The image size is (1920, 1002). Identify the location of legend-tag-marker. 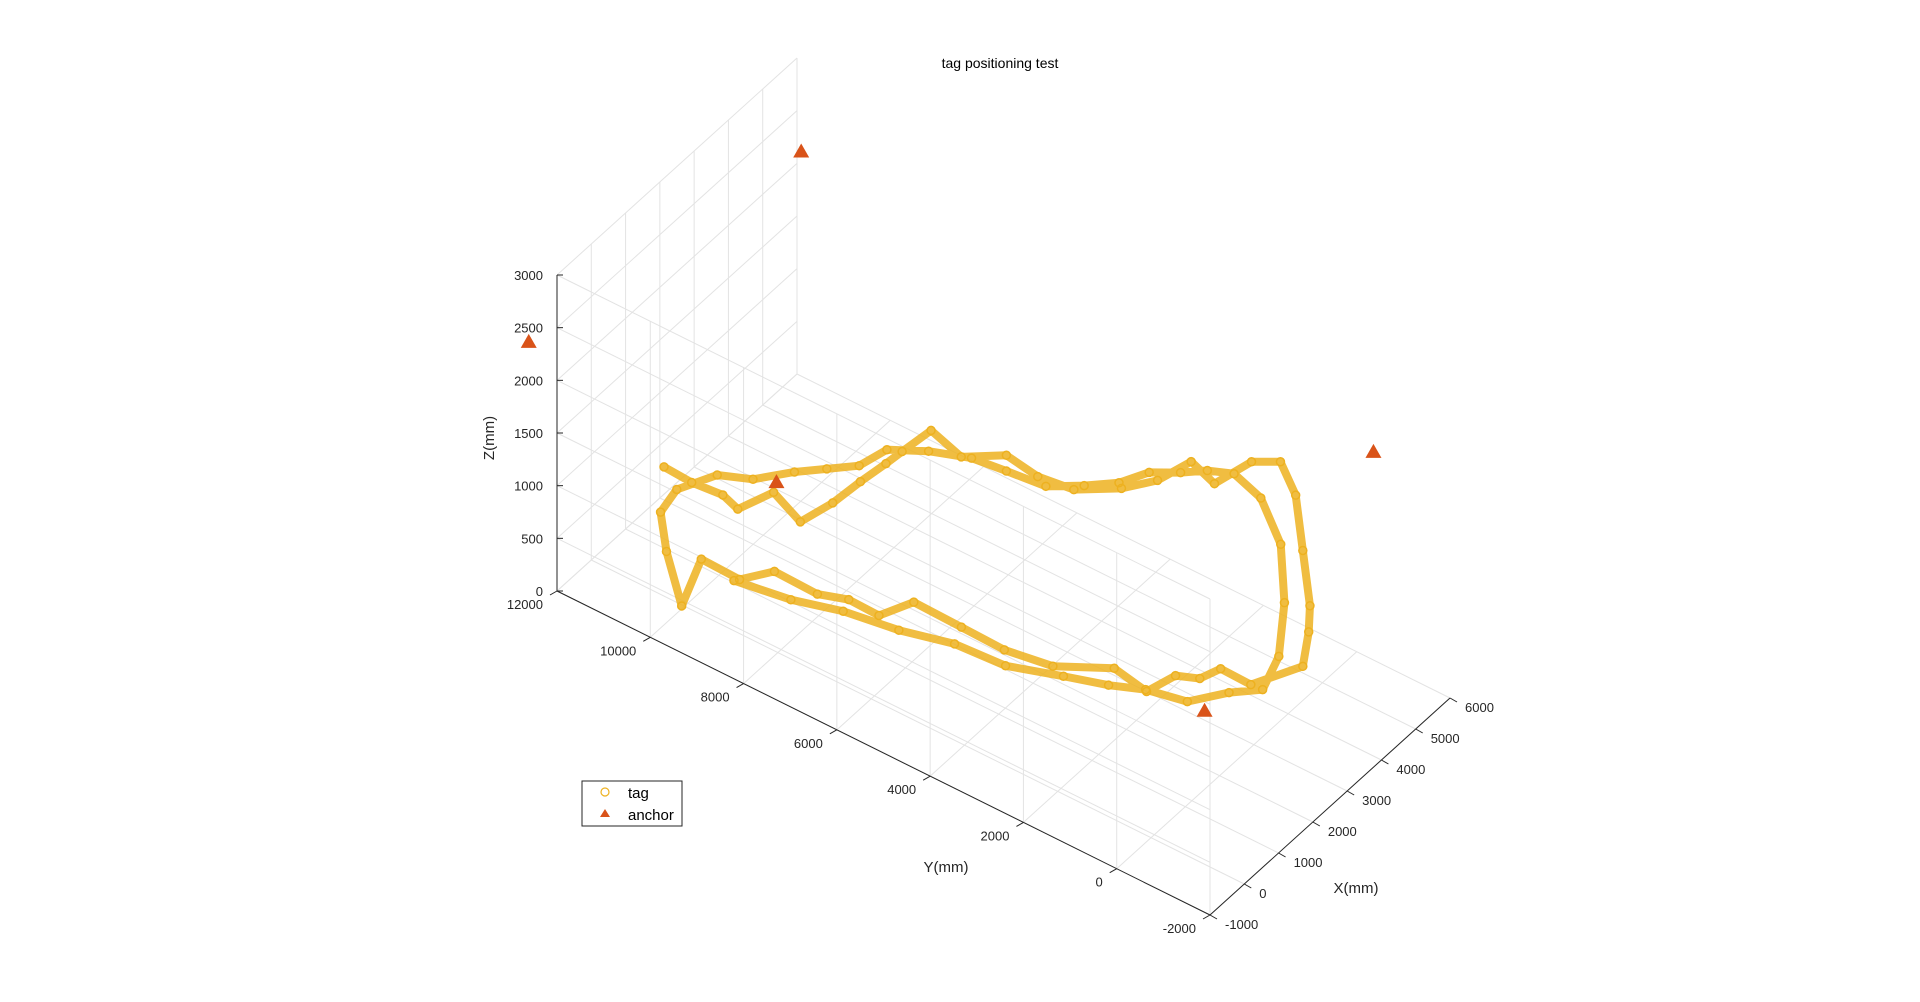
(605, 792).